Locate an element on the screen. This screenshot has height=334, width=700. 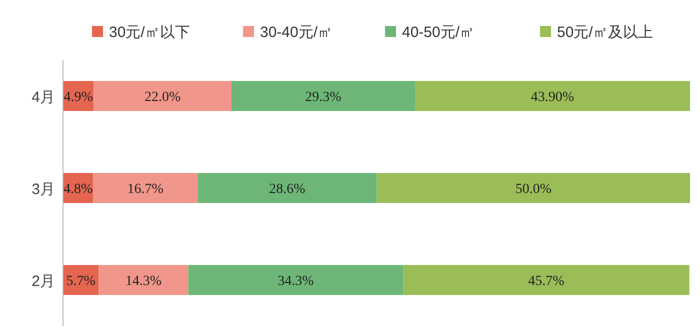
data-label: 34.3% is located at coordinates (296, 281).